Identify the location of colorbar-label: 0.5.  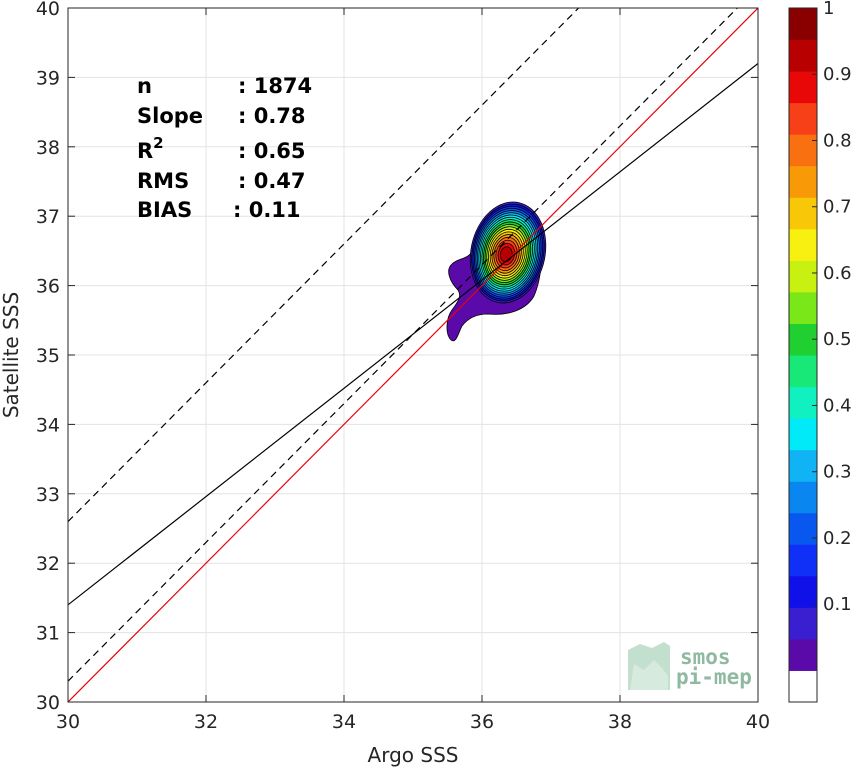
(837, 339).